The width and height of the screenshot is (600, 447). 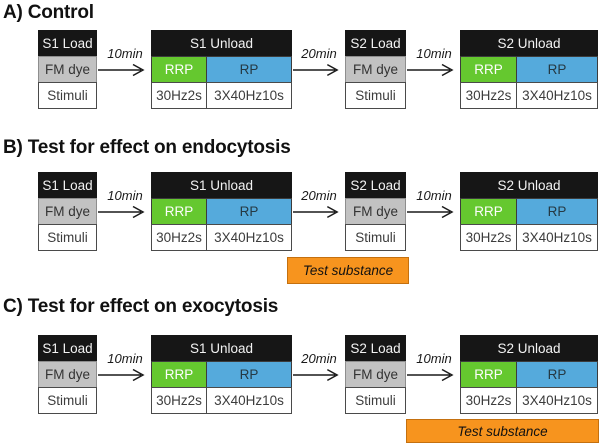 What do you see at coordinates (147, 147) in the screenshot?
I see `section-b-title: B) Test for effect on endocytosis` at bounding box center [147, 147].